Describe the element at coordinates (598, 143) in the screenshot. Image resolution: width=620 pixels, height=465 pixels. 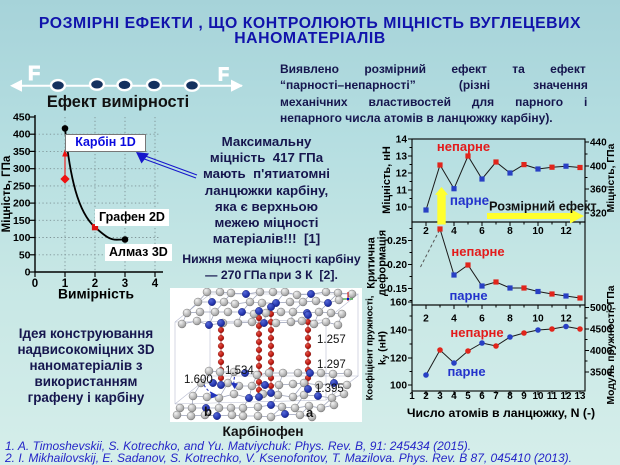
I see `svg-text: 440` at that location.